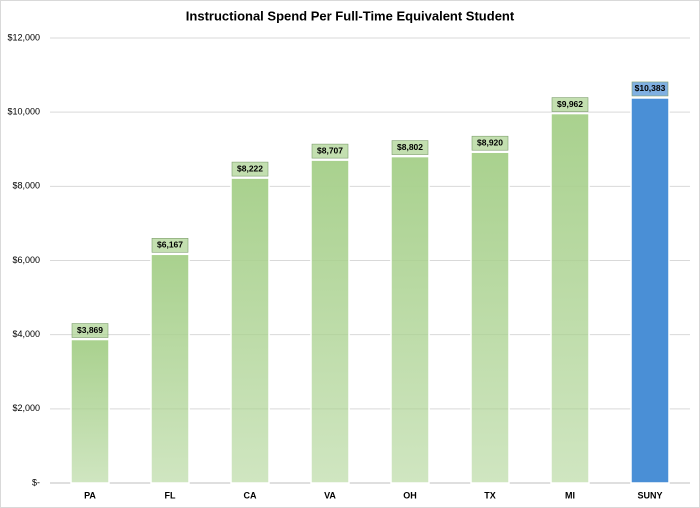 The image size is (700, 508). I want to click on value-label: $8,920, so click(490, 142).